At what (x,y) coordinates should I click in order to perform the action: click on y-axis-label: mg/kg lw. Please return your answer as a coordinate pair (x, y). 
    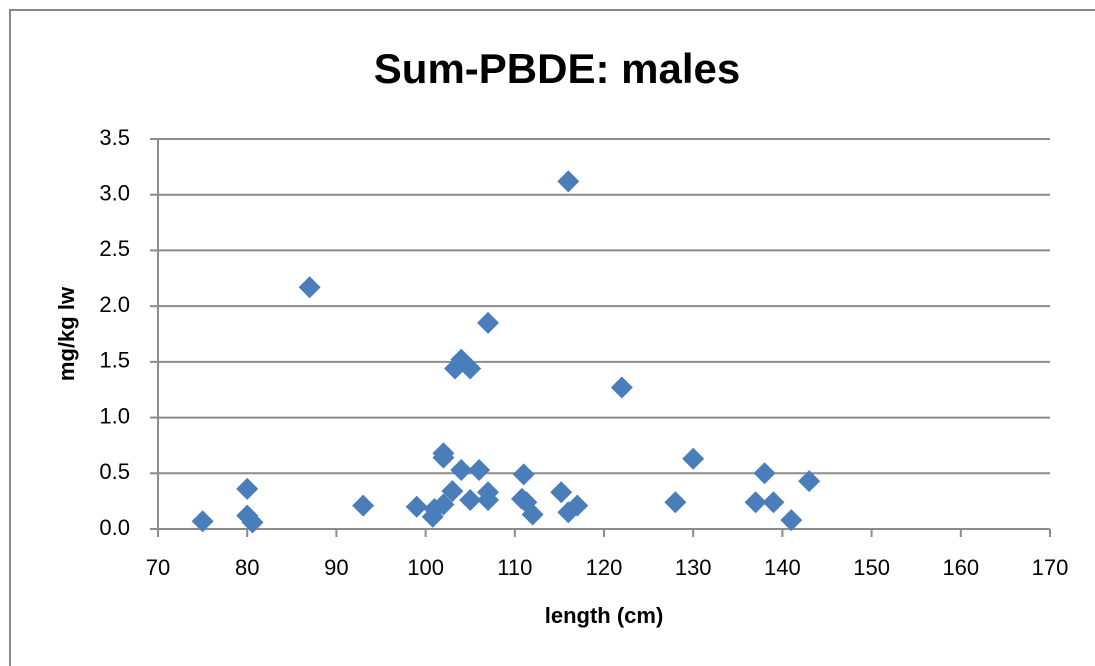
    Looking at the image, I should click on (66, 333).